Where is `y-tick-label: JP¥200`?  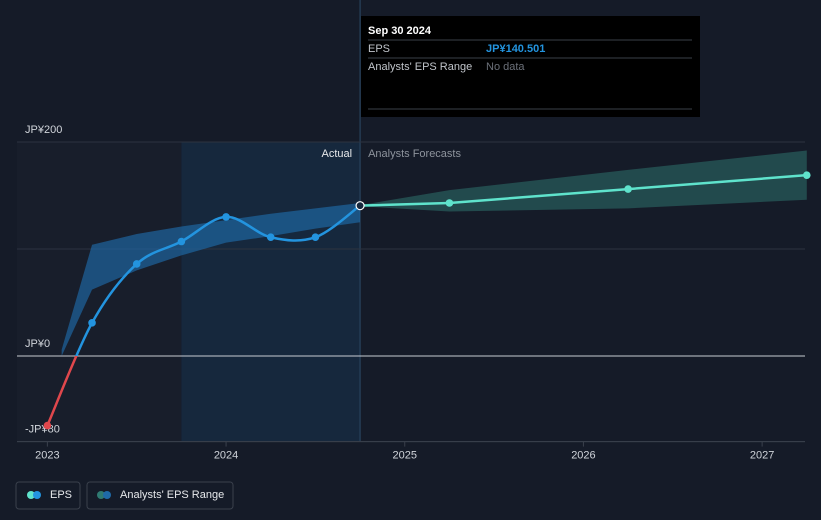 y-tick-label: JP¥200 is located at coordinates (43, 130).